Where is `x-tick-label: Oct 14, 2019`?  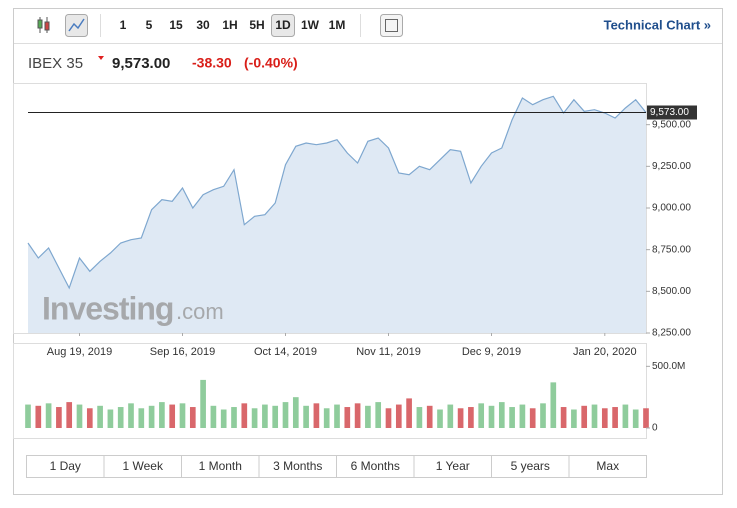 x-tick-label: Oct 14, 2019 is located at coordinates (285, 352).